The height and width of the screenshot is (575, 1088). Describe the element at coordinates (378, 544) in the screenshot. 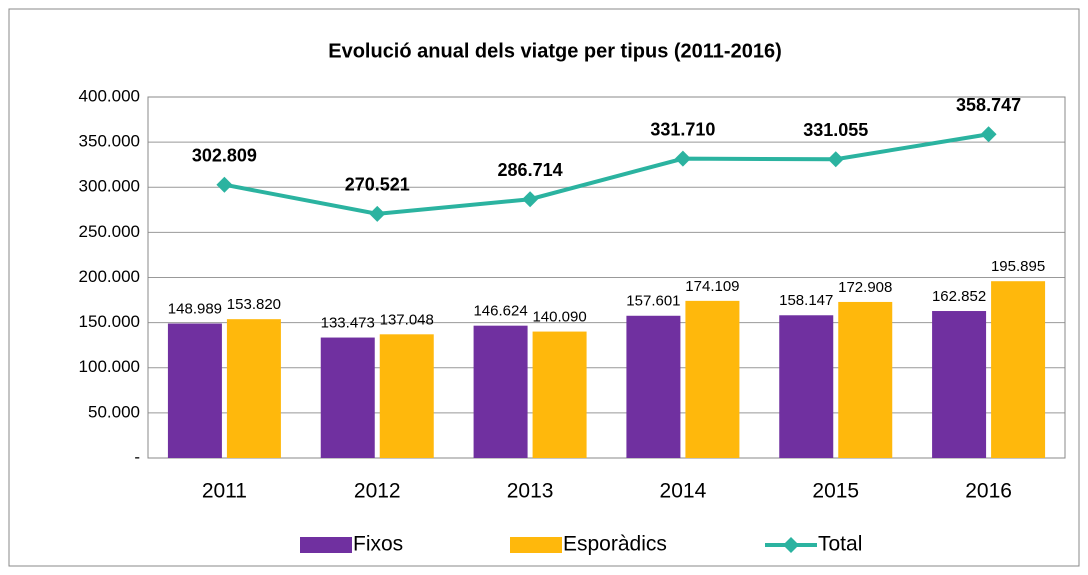

I see `legend-label: Fixos` at that location.